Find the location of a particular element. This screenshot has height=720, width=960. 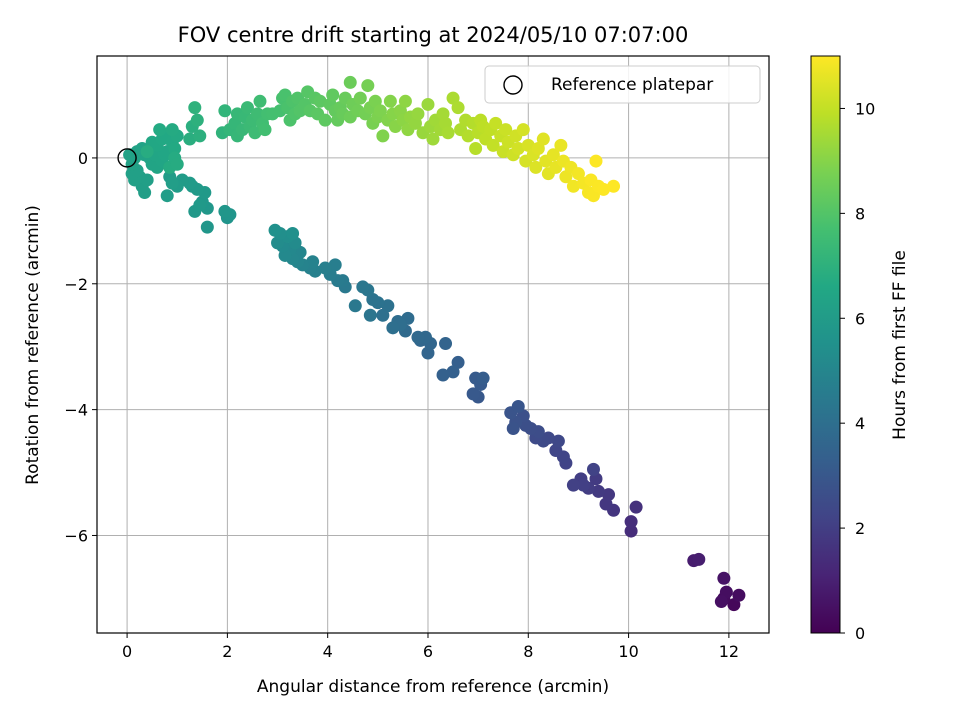

colorbar-ticks: 0 2 4 6 8 10 is located at coordinates (857, 371).